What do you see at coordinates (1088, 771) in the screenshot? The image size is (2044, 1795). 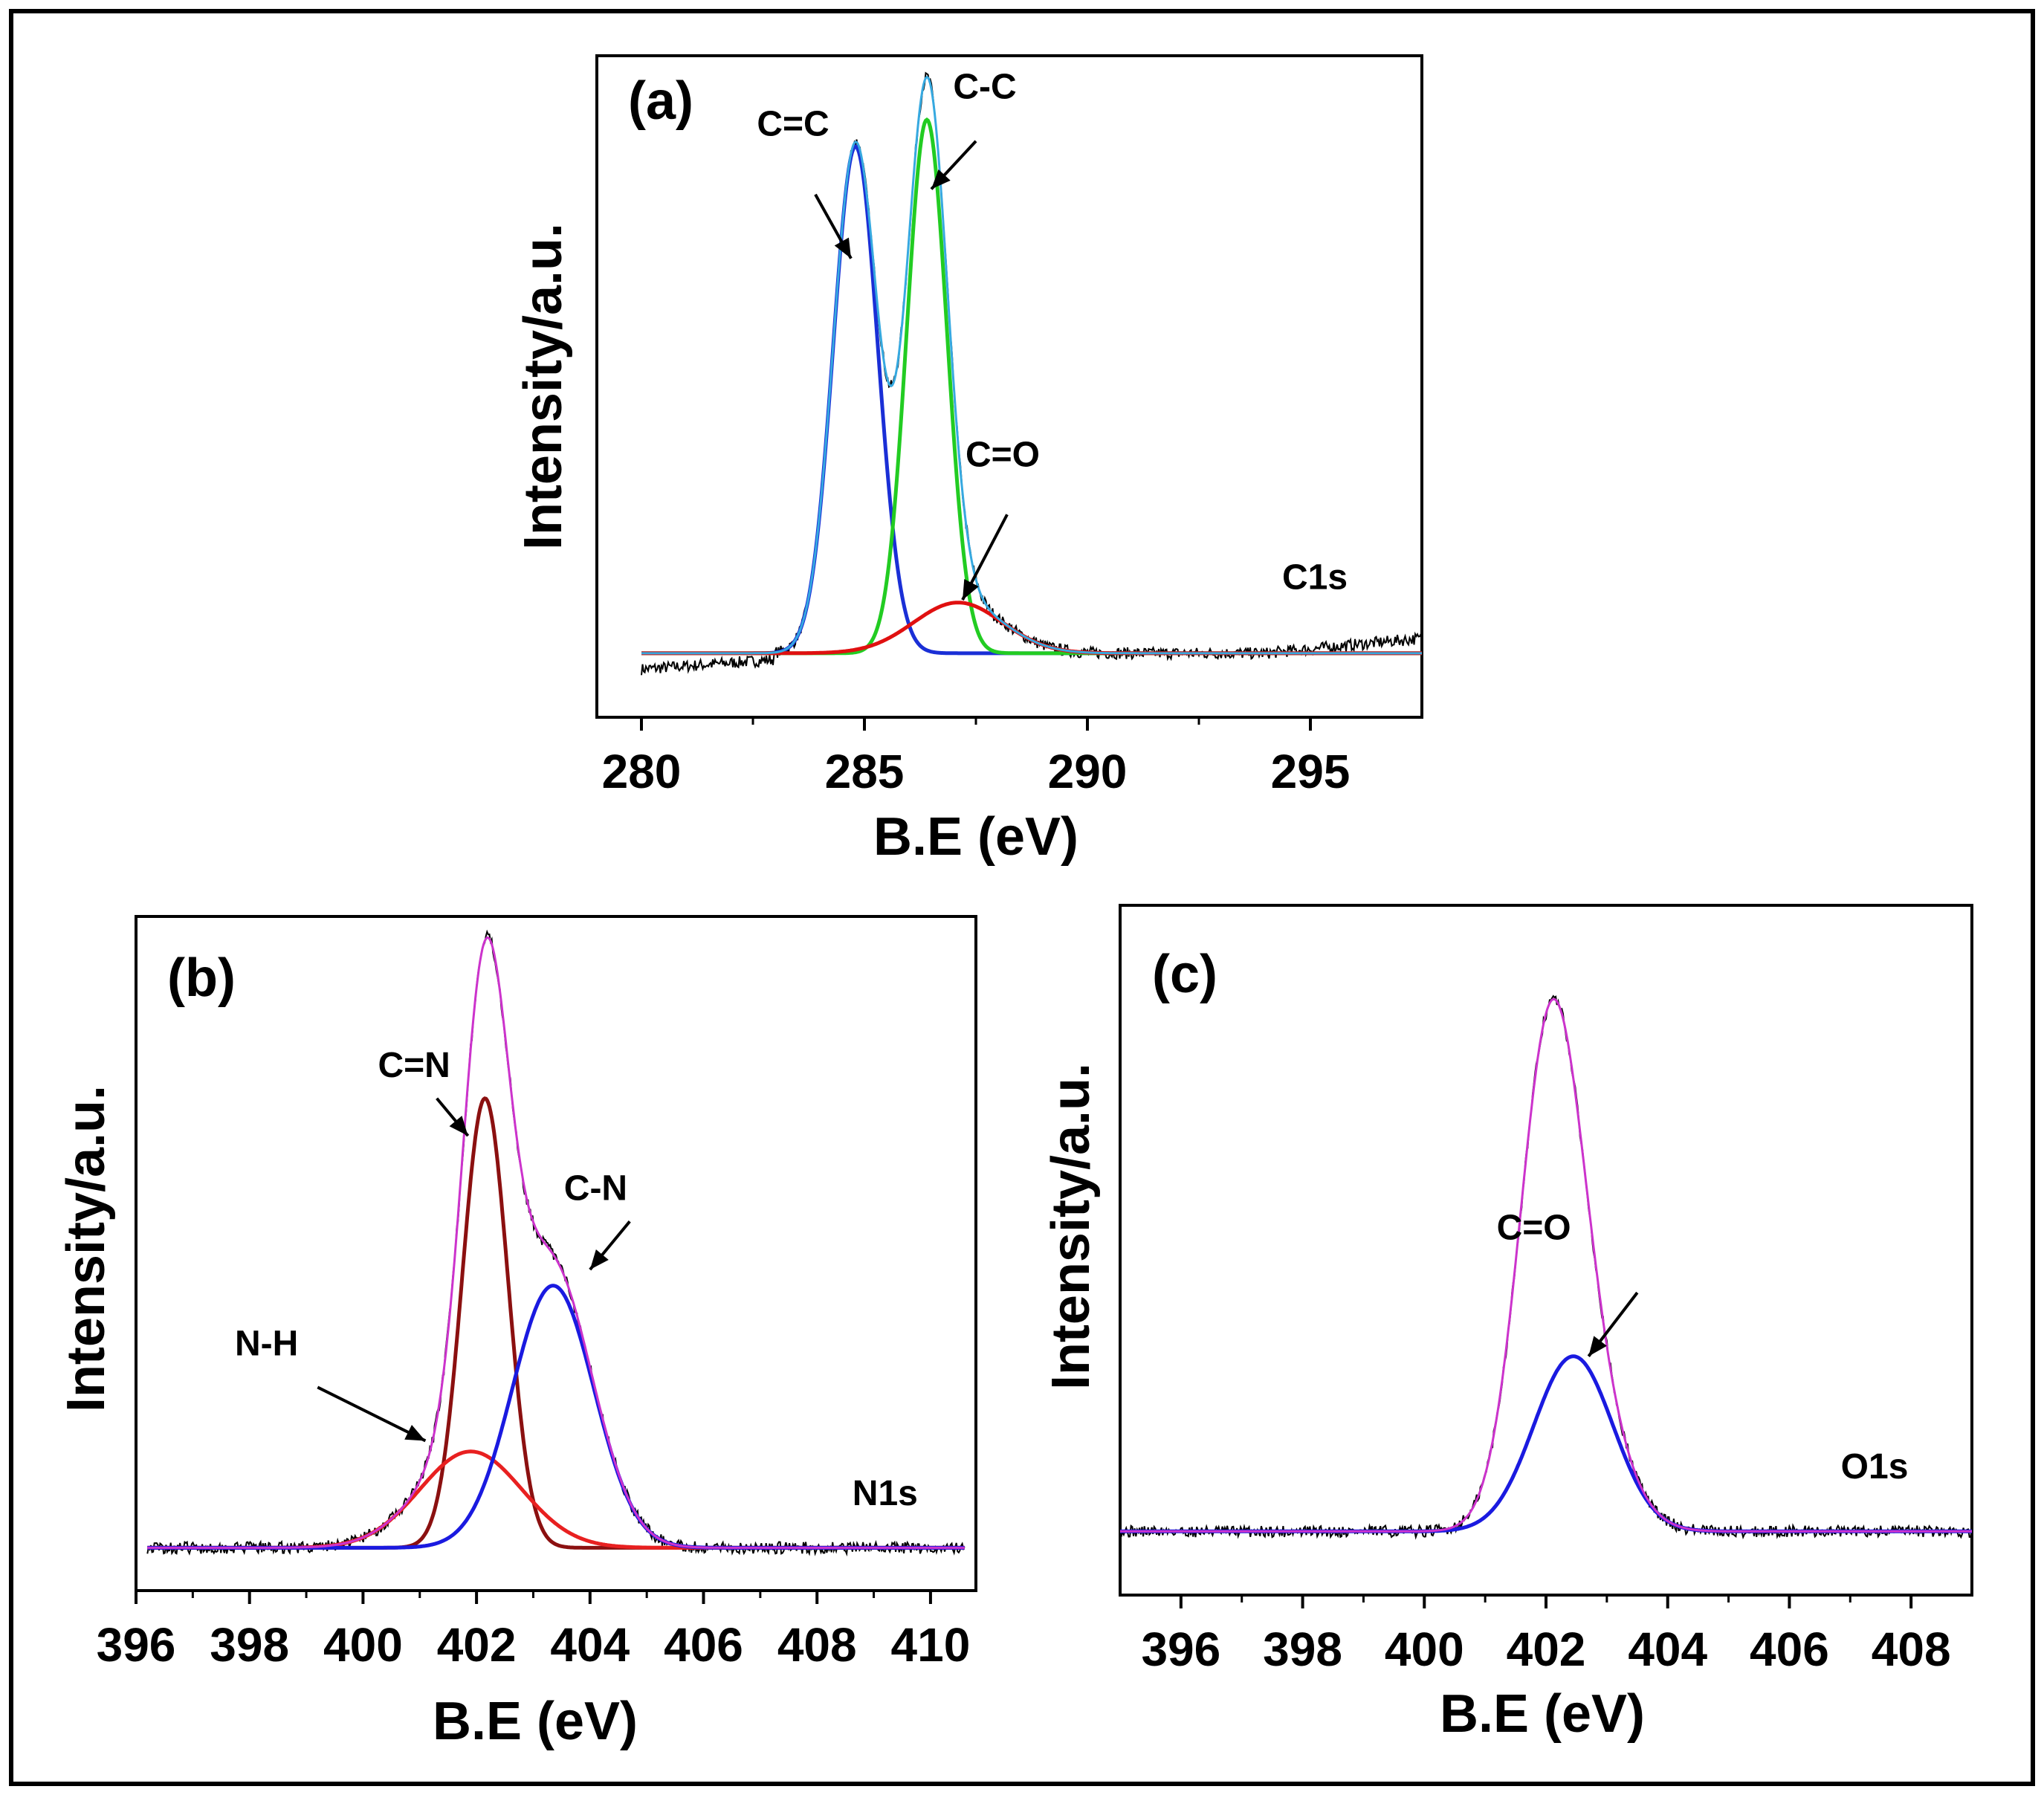 I see `panel-a-x-tick-label: 290` at bounding box center [1088, 771].